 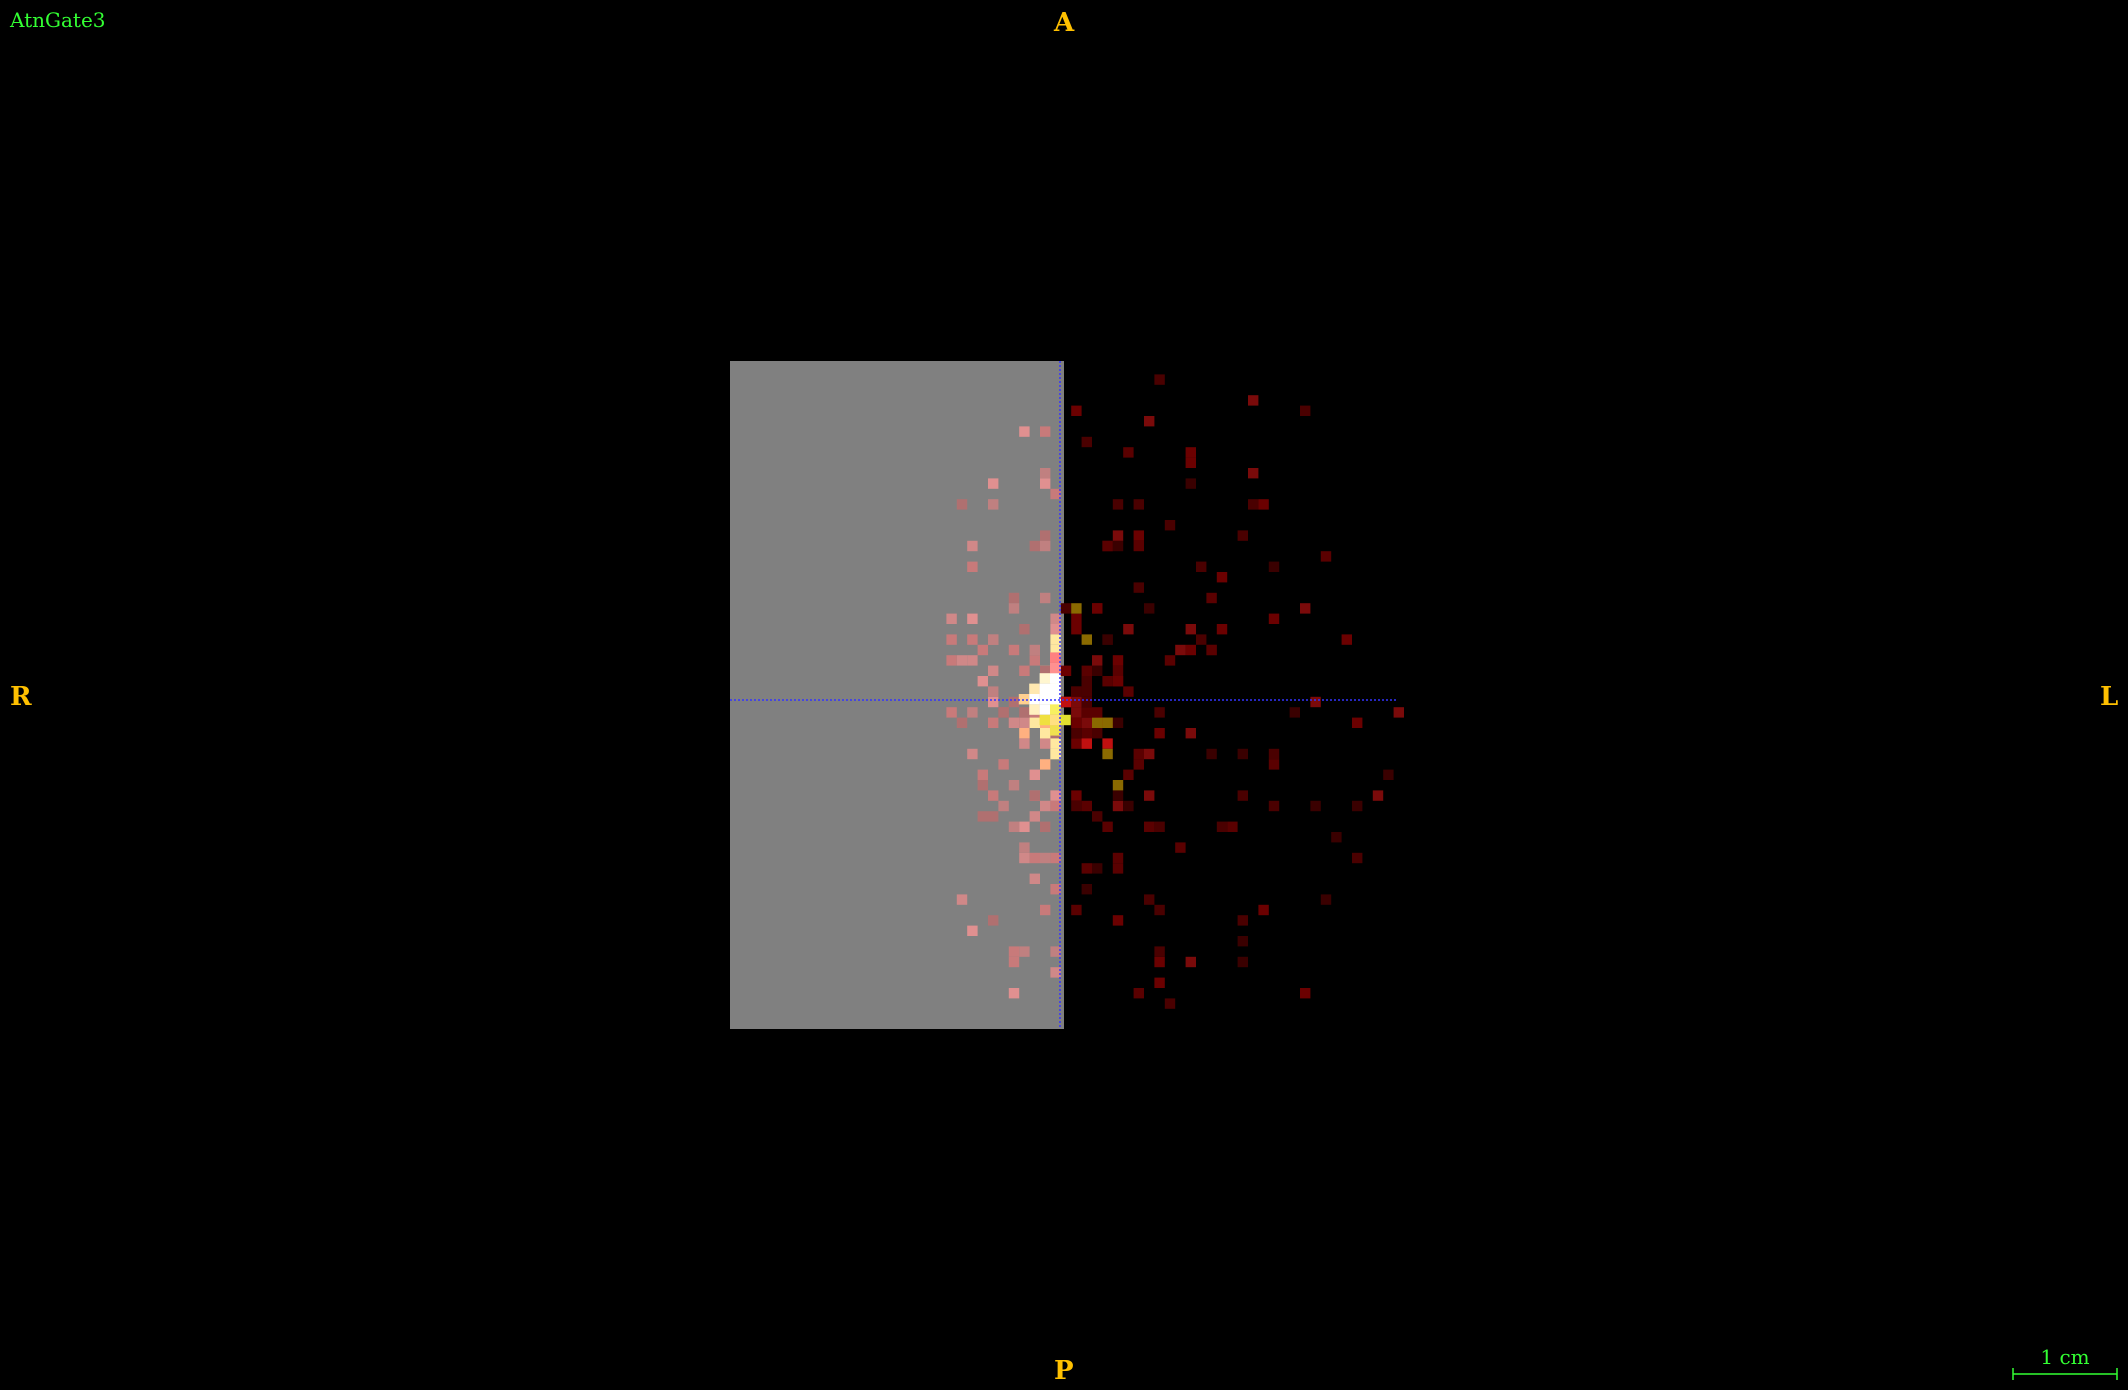 What do you see at coordinates (58, 20) in the screenshot?
I see `layer-name-label: AtnGate3` at bounding box center [58, 20].